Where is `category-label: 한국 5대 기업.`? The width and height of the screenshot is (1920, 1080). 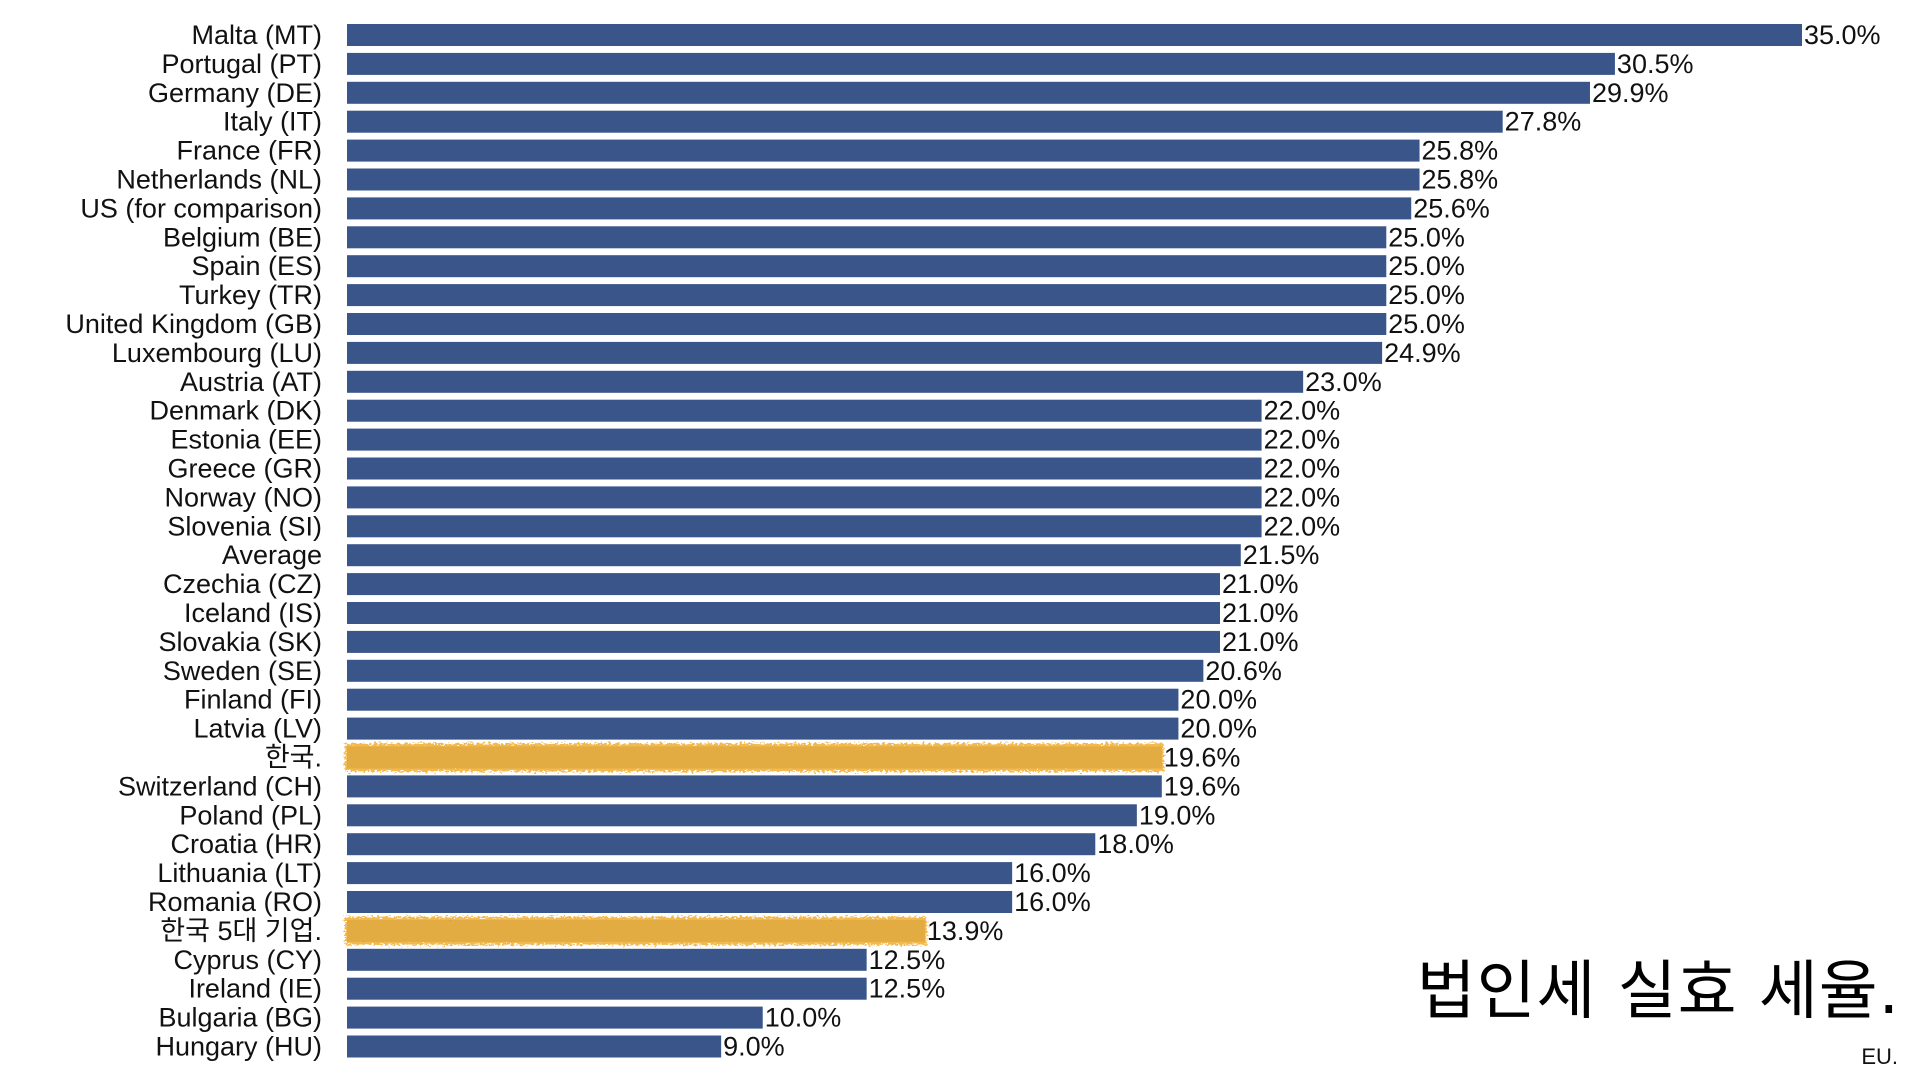
category-label: 한국 5대 기업. is located at coordinates (241, 931).